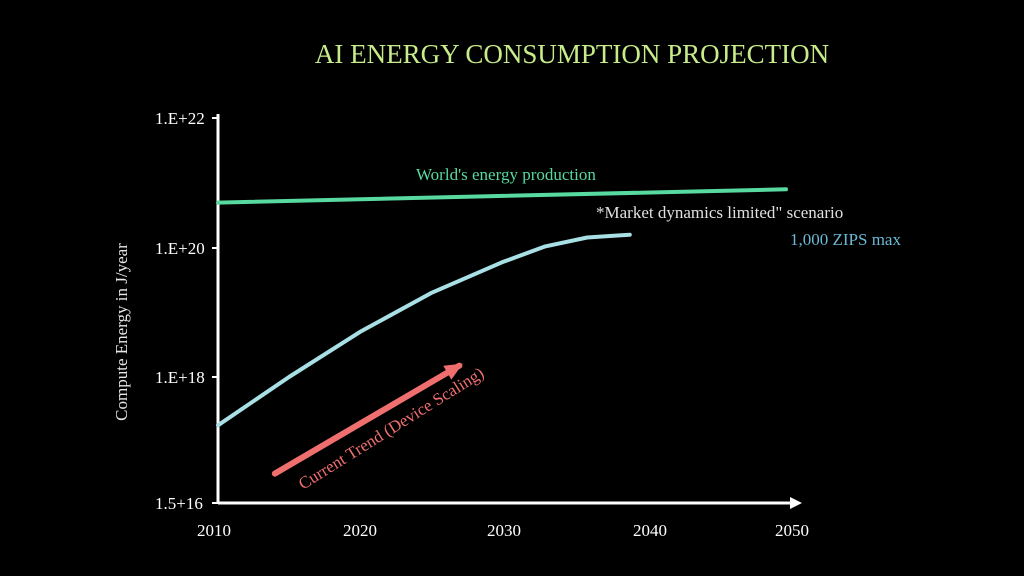 This screenshot has width=1024, height=576. What do you see at coordinates (180, 377) in the screenshot?
I see `y-tick-label: 1.E+18` at bounding box center [180, 377].